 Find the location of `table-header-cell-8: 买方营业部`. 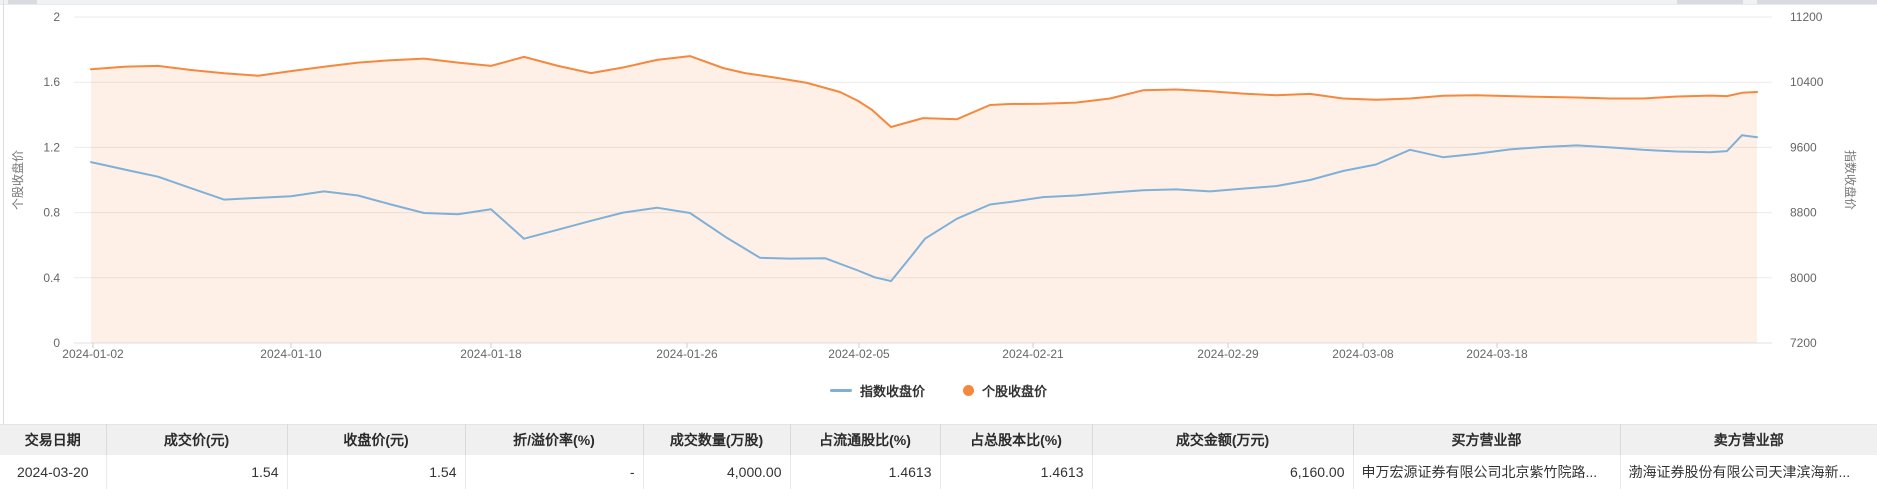

table-header-cell-8: 买方营业部 is located at coordinates (1487, 439).